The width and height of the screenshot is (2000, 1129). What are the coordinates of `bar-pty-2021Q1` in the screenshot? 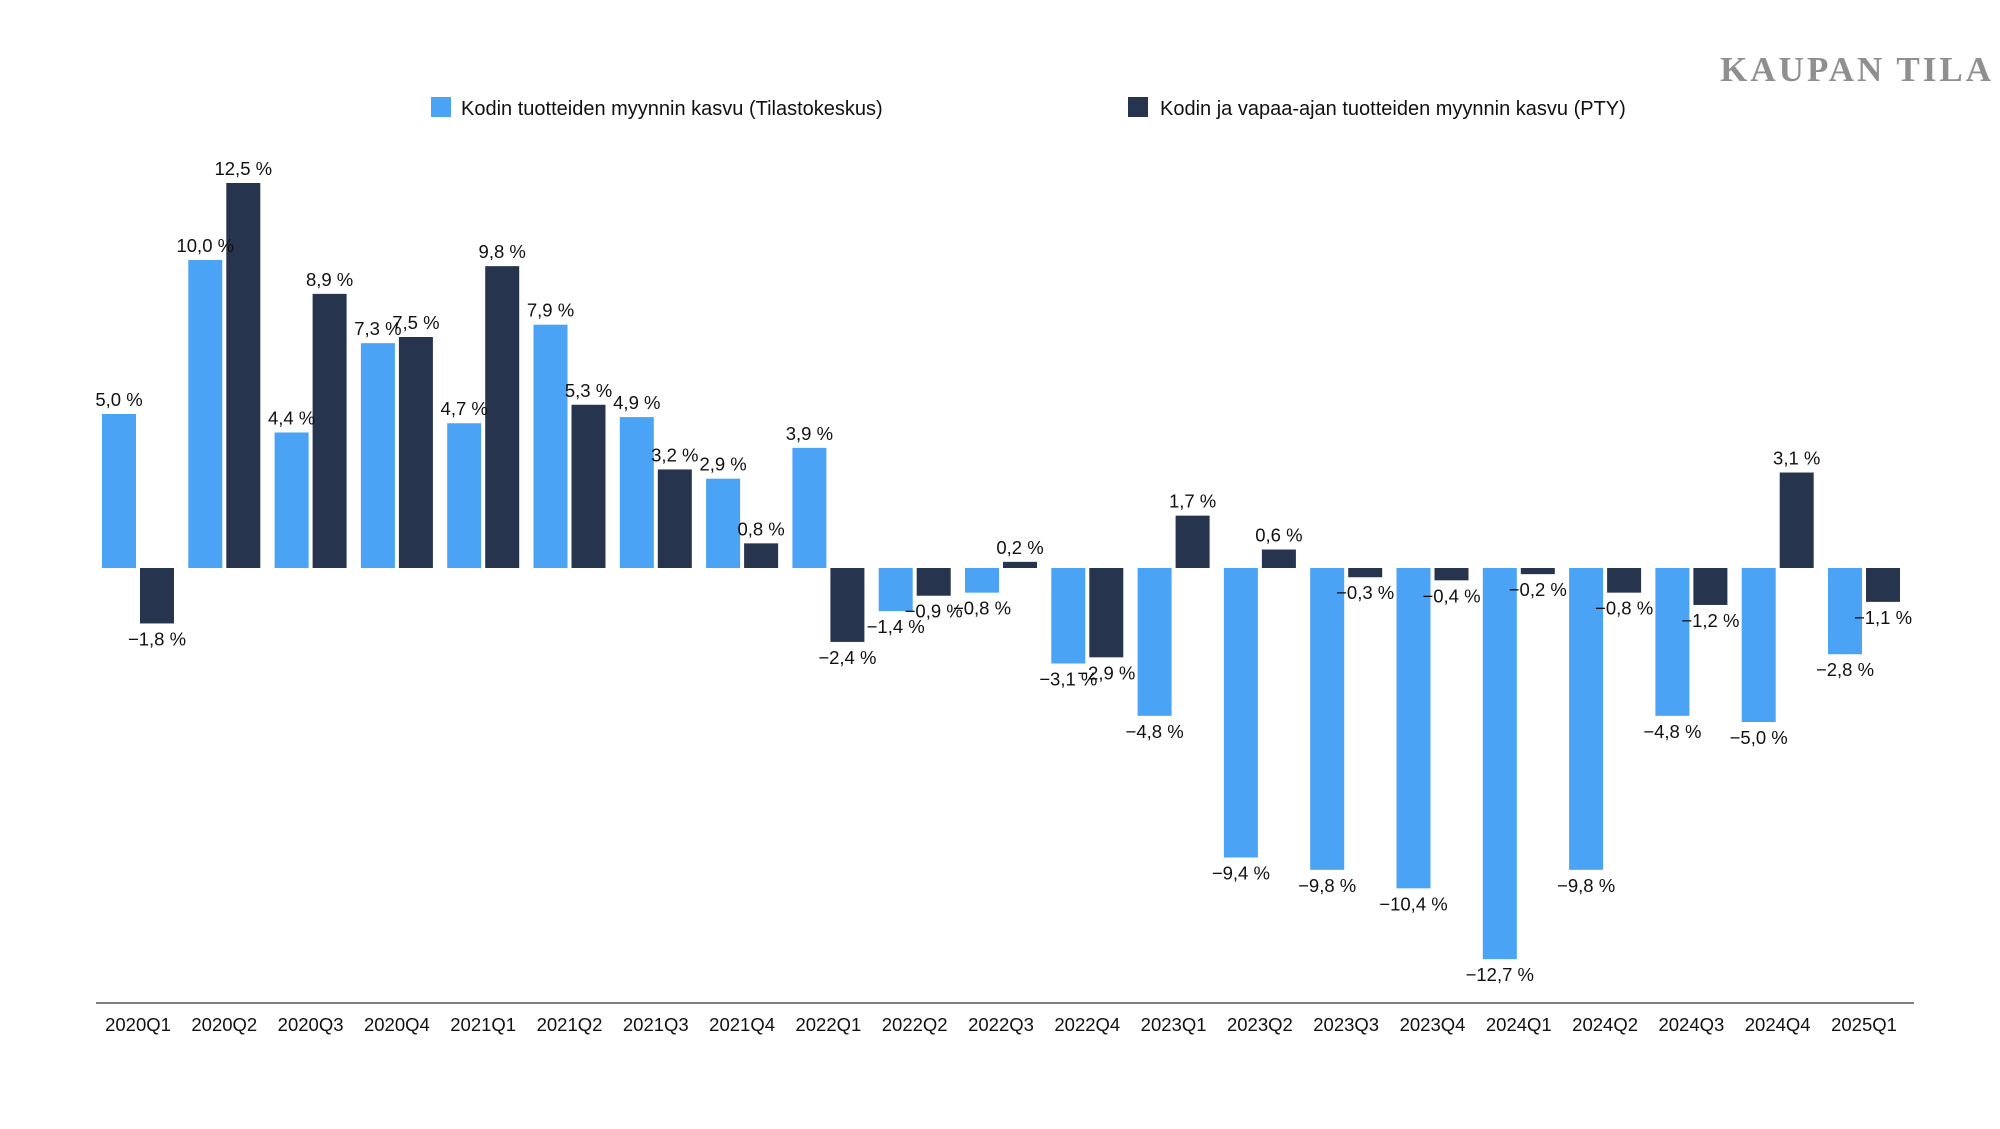 It's located at (502, 417).